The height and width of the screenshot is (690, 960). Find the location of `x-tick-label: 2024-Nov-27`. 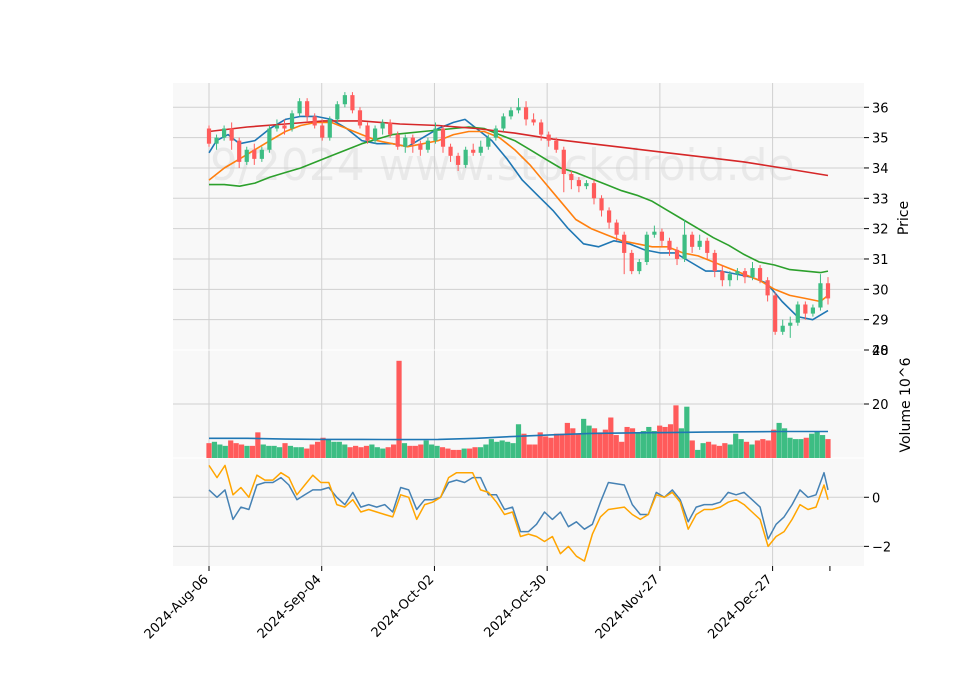

x-tick-label: 2024-Nov-27 is located at coordinates (628, 607).